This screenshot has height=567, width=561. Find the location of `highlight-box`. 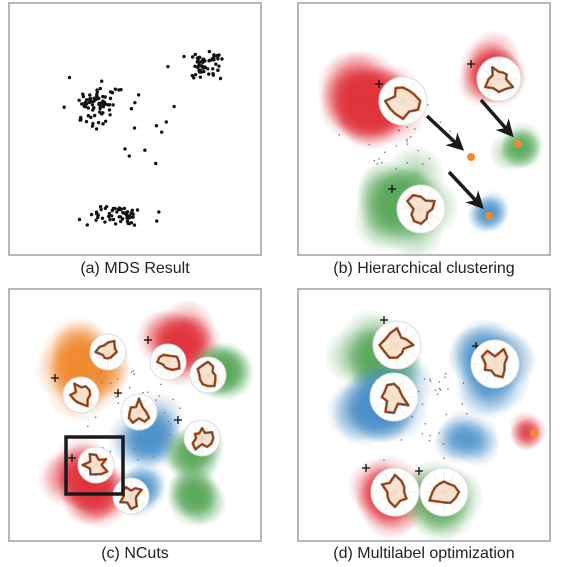

highlight-box is located at coordinates (94, 465).